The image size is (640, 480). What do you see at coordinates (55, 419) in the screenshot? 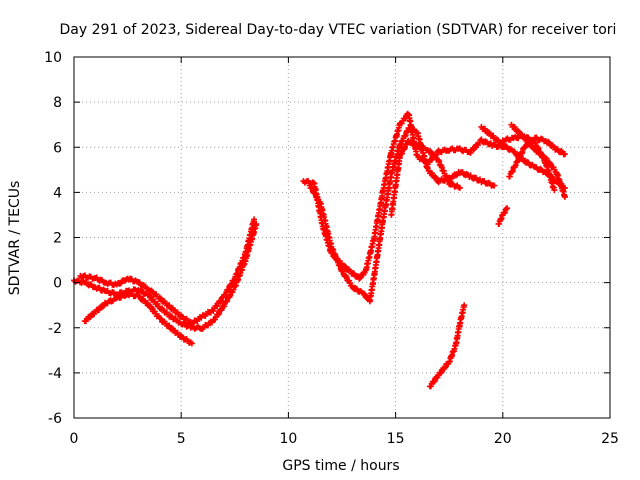
I see `y-tick-label: -6` at bounding box center [55, 419].